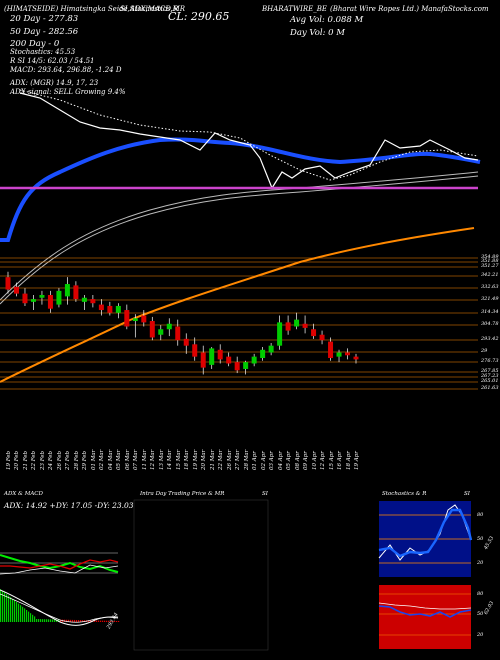  What do you see at coordinates (425, 606) in the screenshot?
I see `rsi-ma-line` at bounding box center [425, 606].